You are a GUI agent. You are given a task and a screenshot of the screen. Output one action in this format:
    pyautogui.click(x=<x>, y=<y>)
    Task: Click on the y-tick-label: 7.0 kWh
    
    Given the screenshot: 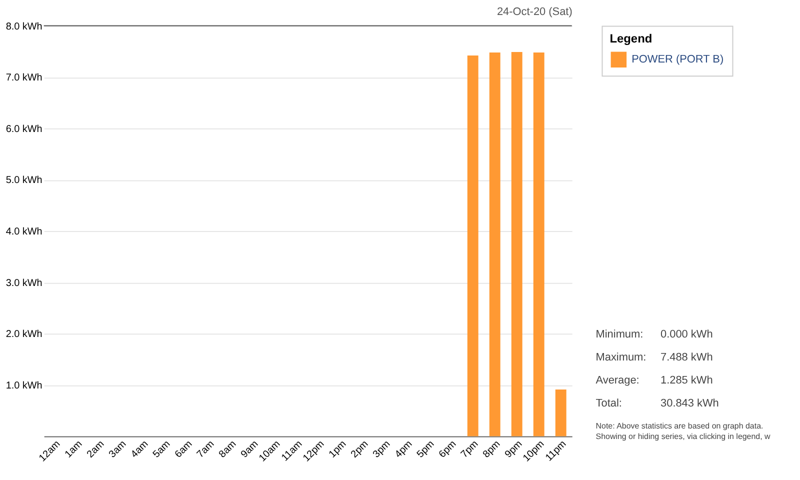 What is the action you would take?
    pyautogui.click(x=24, y=78)
    